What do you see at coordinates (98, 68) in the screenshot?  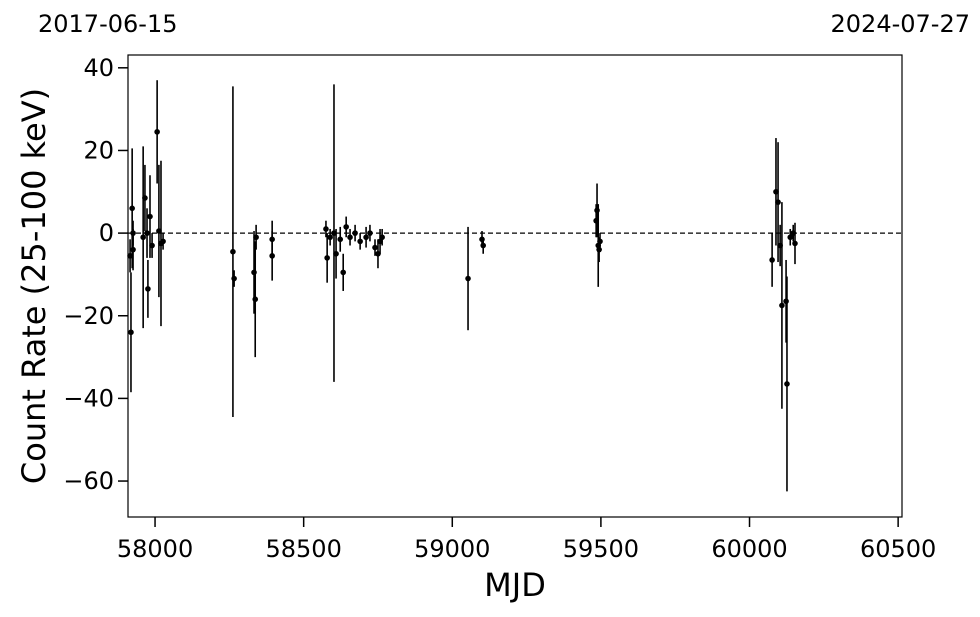 I see `y-tick-label: 40` at bounding box center [98, 68].